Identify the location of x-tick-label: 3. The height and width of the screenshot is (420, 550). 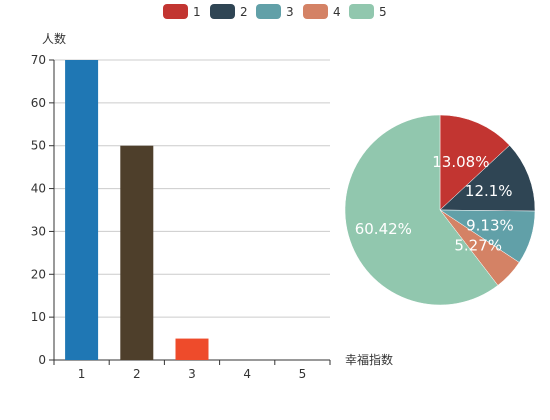
(192, 374).